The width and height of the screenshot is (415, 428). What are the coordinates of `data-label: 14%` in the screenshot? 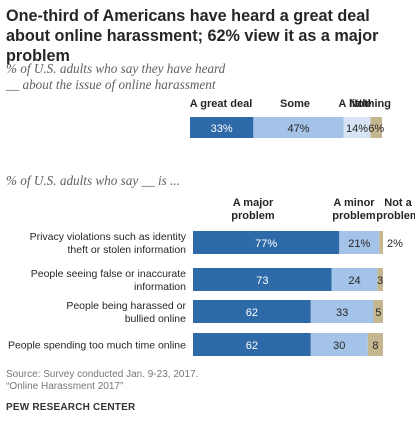 It's located at (357, 129).